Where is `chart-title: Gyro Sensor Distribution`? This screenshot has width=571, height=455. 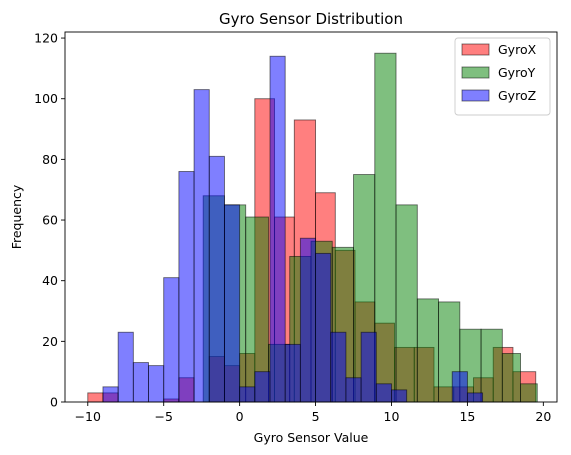
chart-title: Gyro Sensor Distribution is located at coordinates (311, 19).